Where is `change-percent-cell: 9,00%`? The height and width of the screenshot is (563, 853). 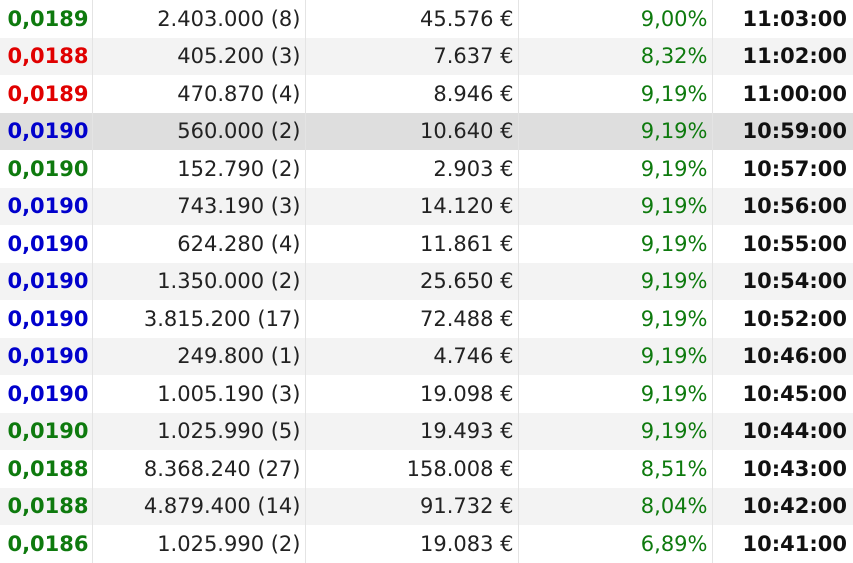
change-percent-cell: 9,00% is located at coordinates (614, 19).